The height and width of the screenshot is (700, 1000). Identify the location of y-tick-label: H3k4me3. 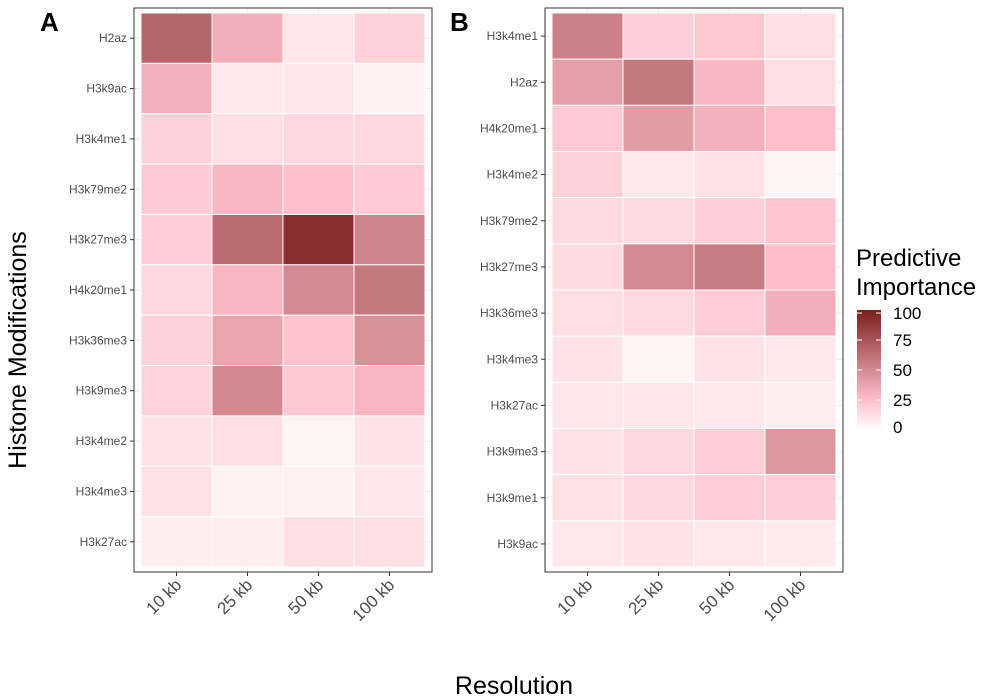
(513, 359).